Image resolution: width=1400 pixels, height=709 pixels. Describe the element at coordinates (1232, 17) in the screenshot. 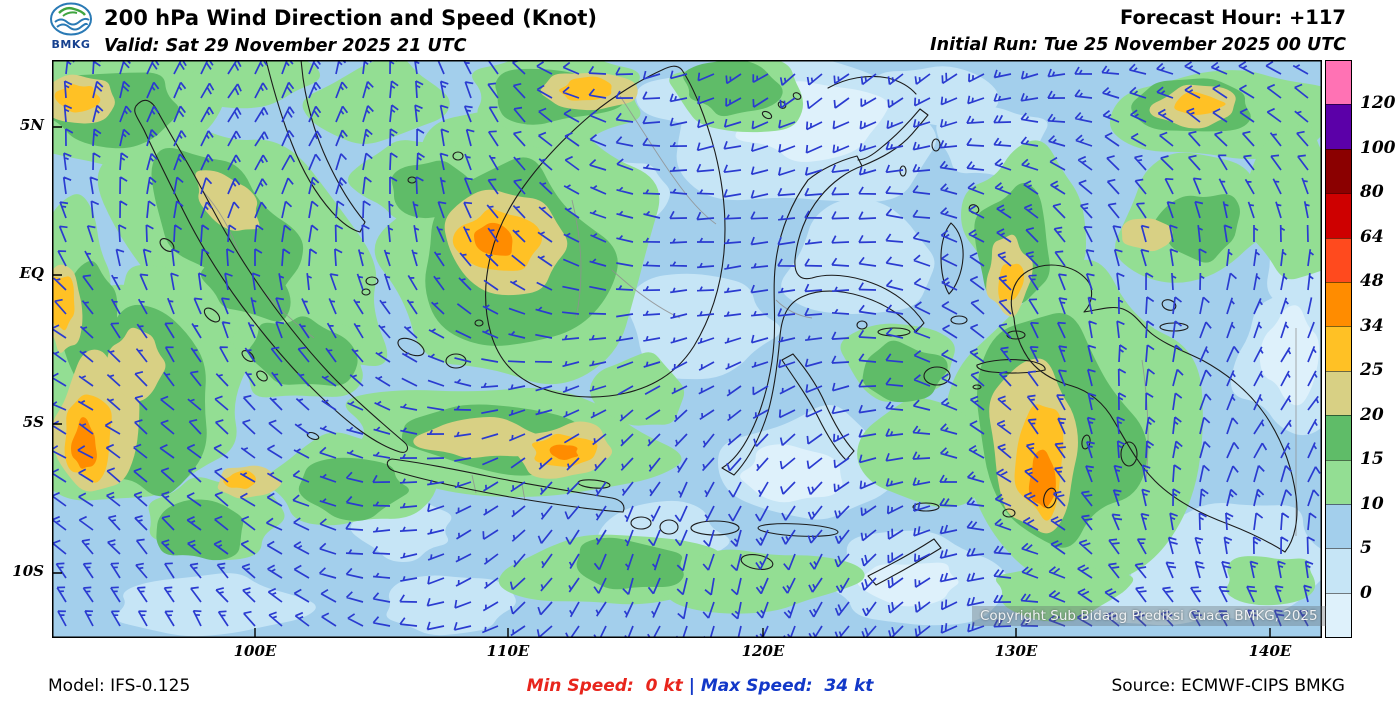

I see `forecast-hour: Forecast Hour: +117` at that location.